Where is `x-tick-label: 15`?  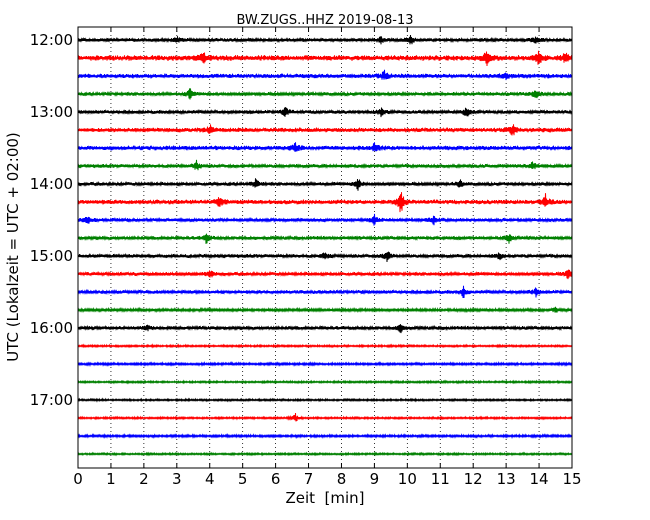
x-tick-label: 15 is located at coordinates (571, 479).